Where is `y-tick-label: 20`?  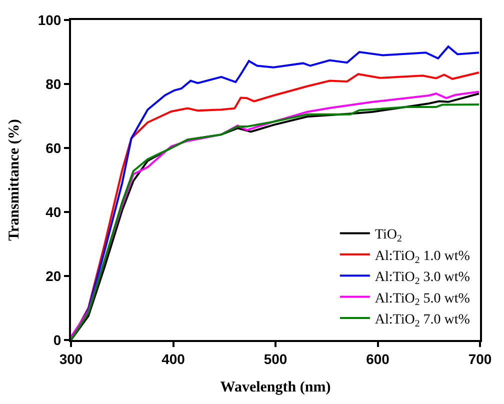
y-tick-label: 20 is located at coordinates (54, 276).